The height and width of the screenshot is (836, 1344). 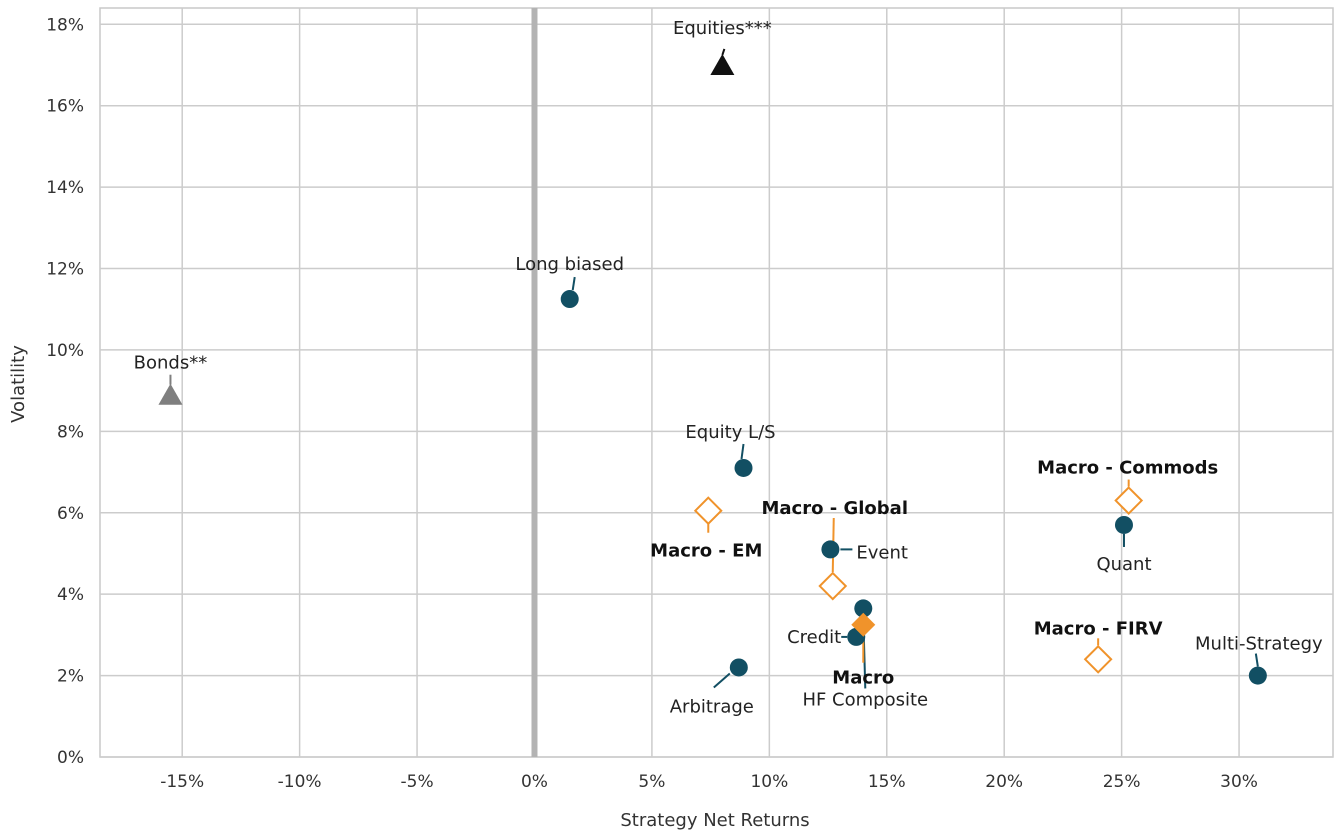 What do you see at coordinates (171, 363) in the screenshot?
I see `label-bonds: Bonds**` at bounding box center [171, 363].